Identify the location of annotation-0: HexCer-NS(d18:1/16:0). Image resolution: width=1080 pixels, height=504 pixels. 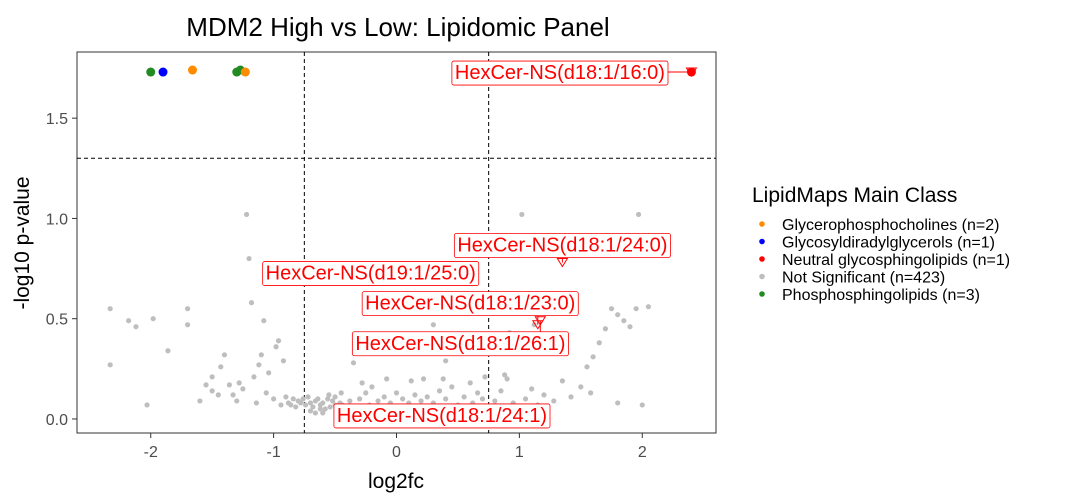
(574, 73).